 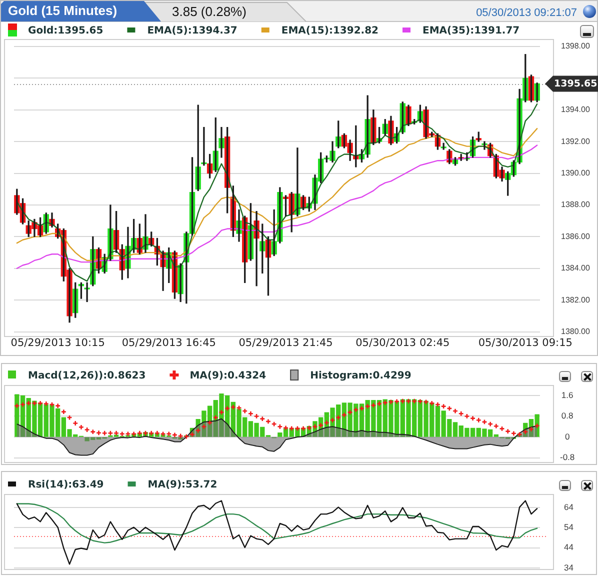 What do you see at coordinates (575, 109) in the screenshot?
I see `y-tick-label: 1394.00` at bounding box center [575, 109].